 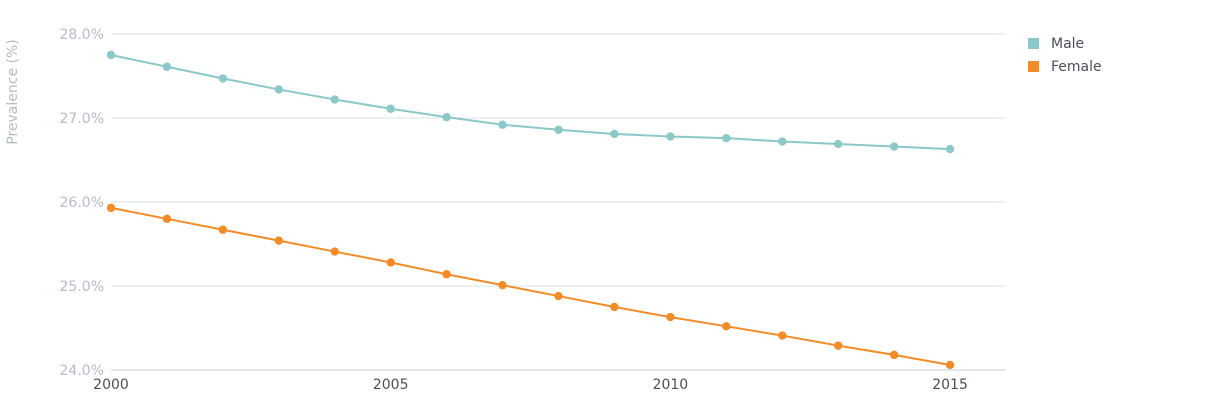 What do you see at coordinates (671, 385) in the screenshot?
I see `x-tick-label: 2010` at bounding box center [671, 385].